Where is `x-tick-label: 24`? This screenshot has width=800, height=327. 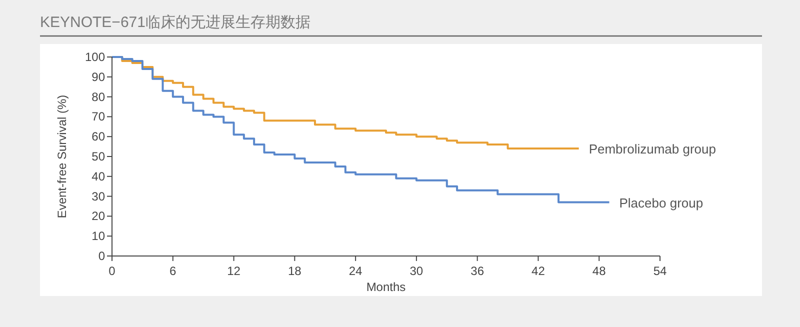 x-tick-label: 24 is located at coordinates (355, 271).